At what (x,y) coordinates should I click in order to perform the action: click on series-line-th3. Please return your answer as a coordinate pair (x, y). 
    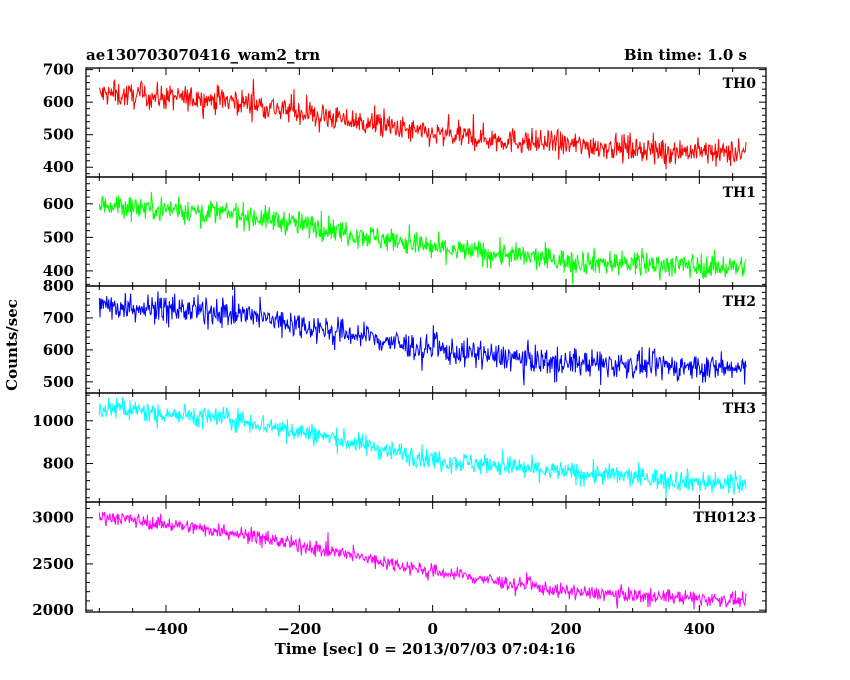
    Looking at the image, I should click on (422, 448).